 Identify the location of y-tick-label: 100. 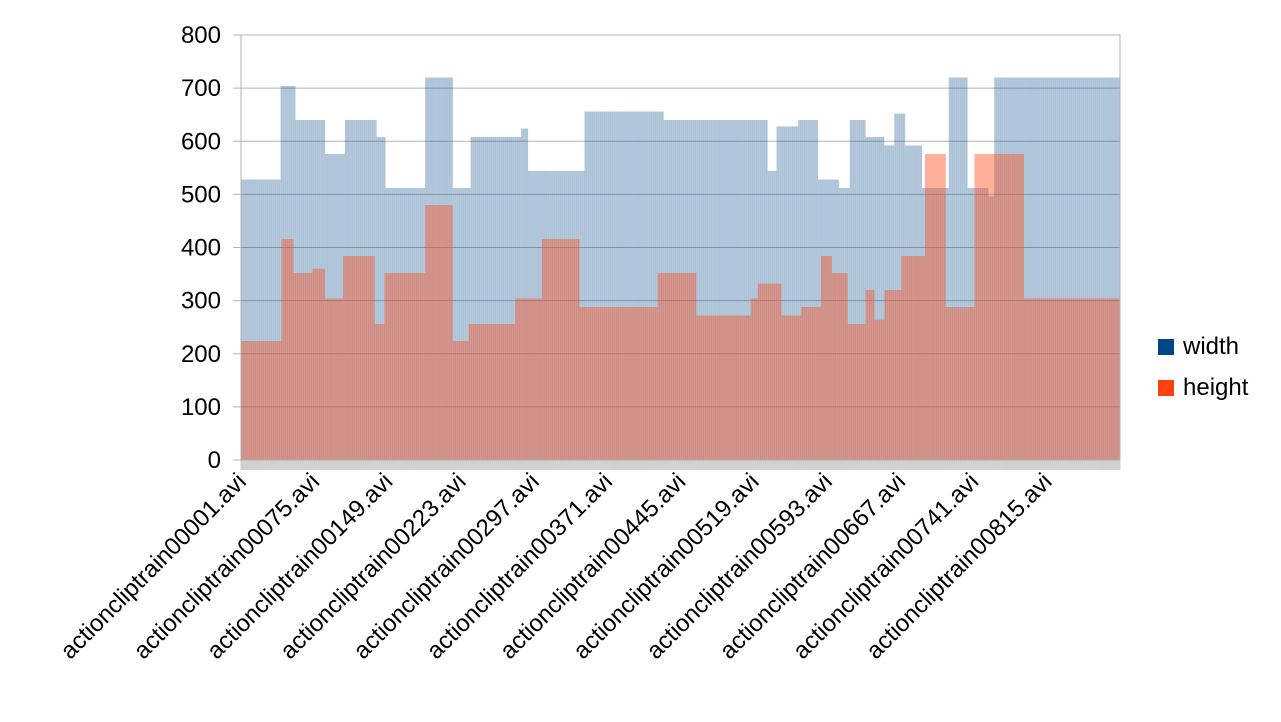
(201, 407).